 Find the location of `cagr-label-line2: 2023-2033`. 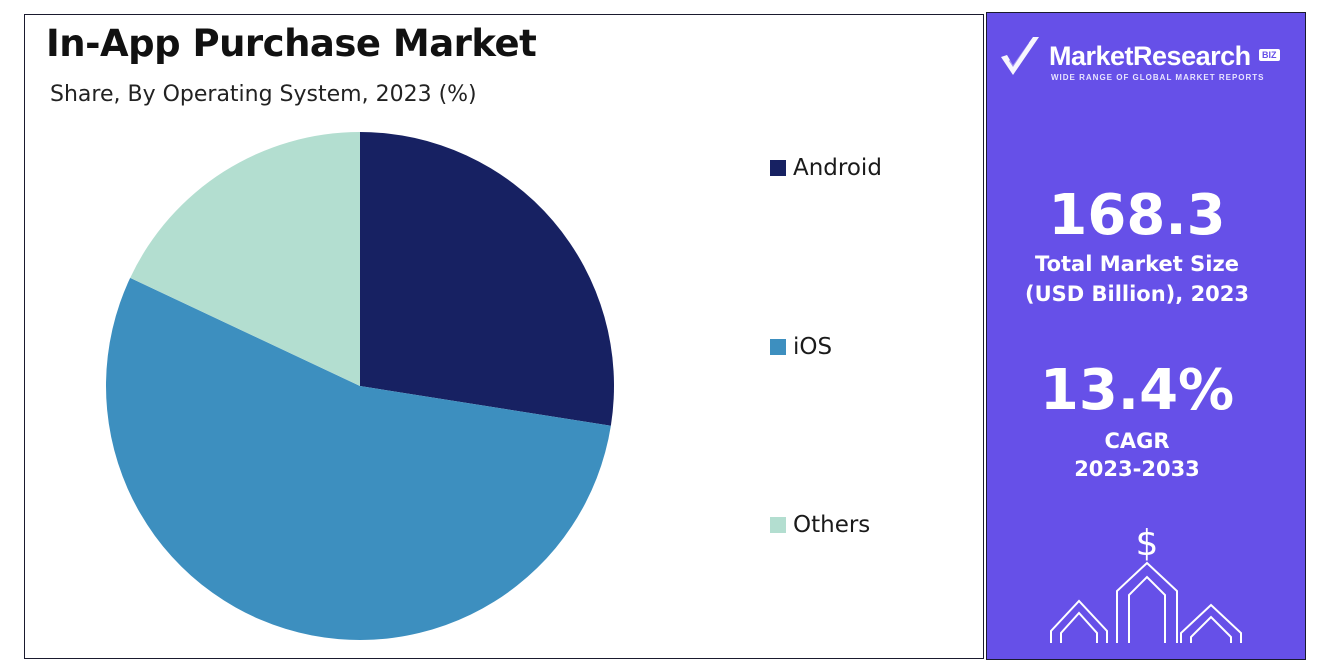

cagr-label-line2: 2023-2033 is located at coordinates (1137, 469).